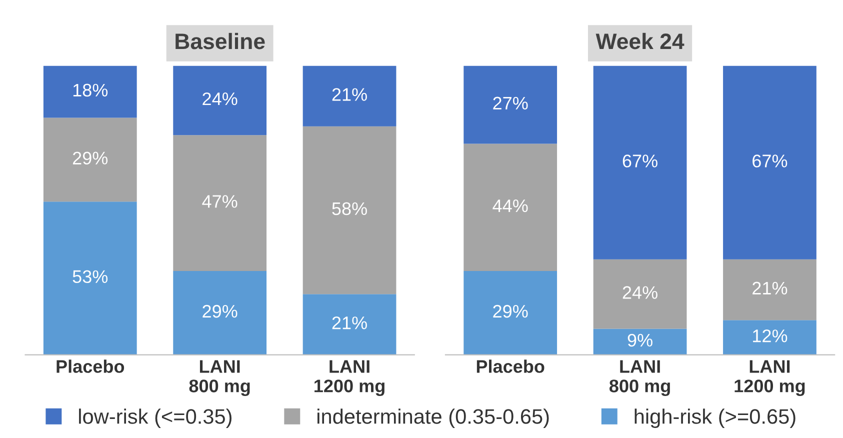 This screenshot has width=843, height=438. I want to click on data-label: 58%, so click(349, 209).